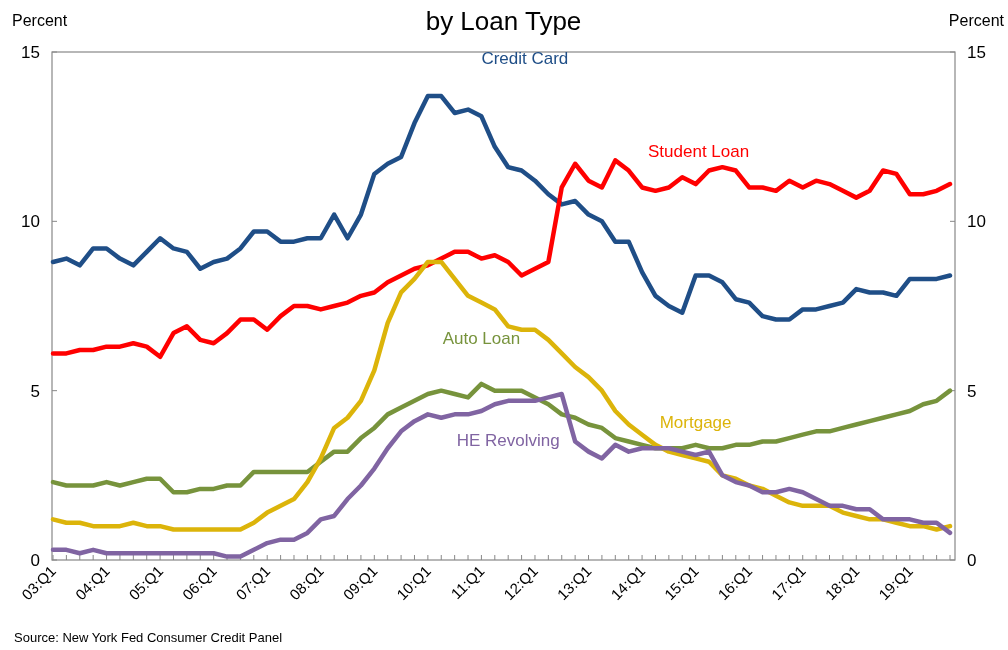 Image resolution: width=1008 pixels, height=650 pixels. I want to click on y-tick-label: 0, so click(35, 560).